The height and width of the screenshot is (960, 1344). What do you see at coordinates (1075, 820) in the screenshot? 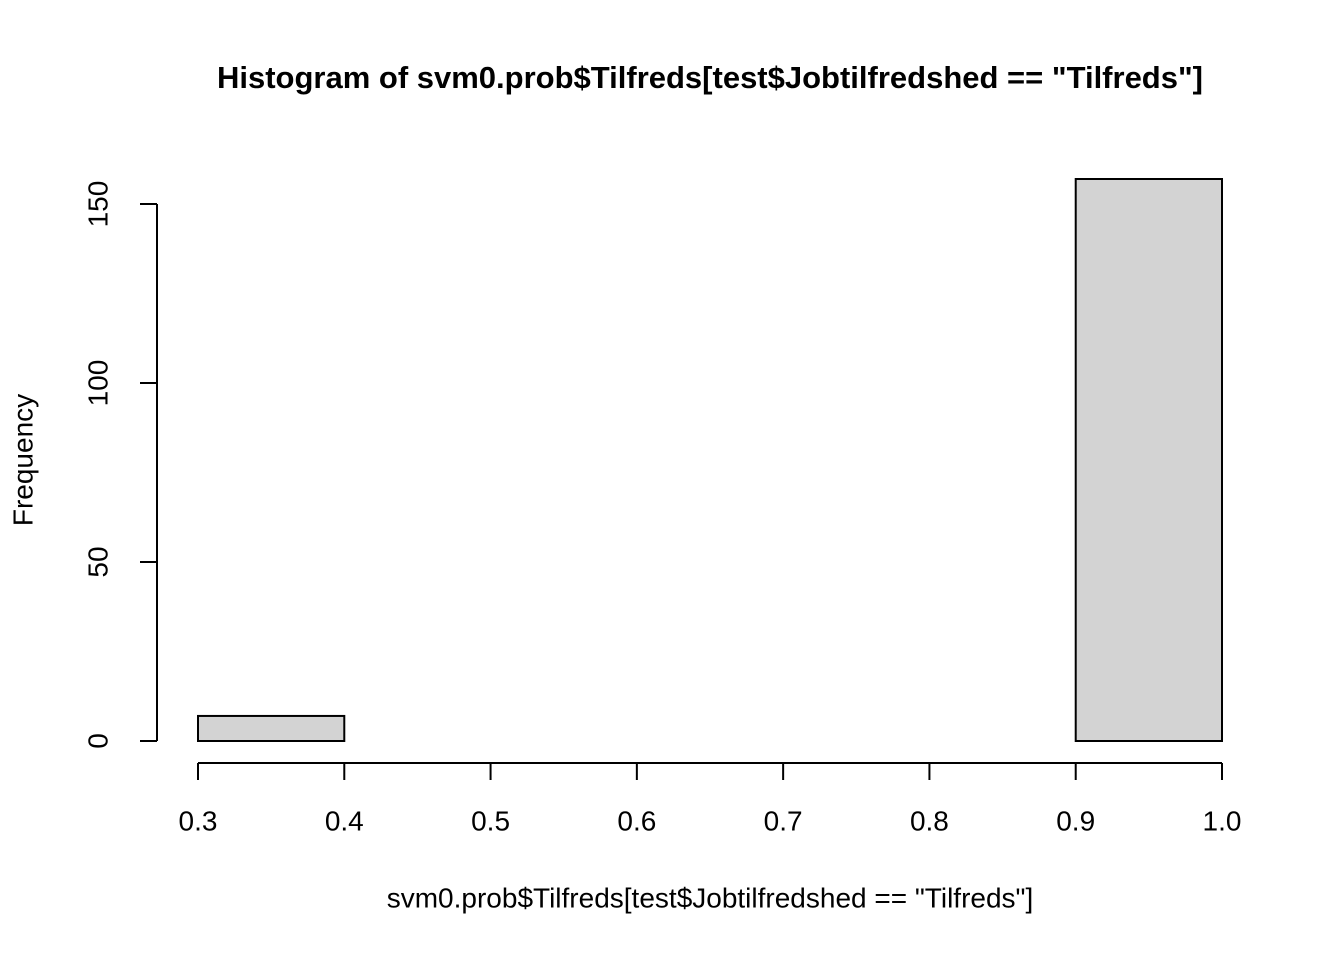
I see `x-tick-label: 0.9` at bounding box center [1075, 820].